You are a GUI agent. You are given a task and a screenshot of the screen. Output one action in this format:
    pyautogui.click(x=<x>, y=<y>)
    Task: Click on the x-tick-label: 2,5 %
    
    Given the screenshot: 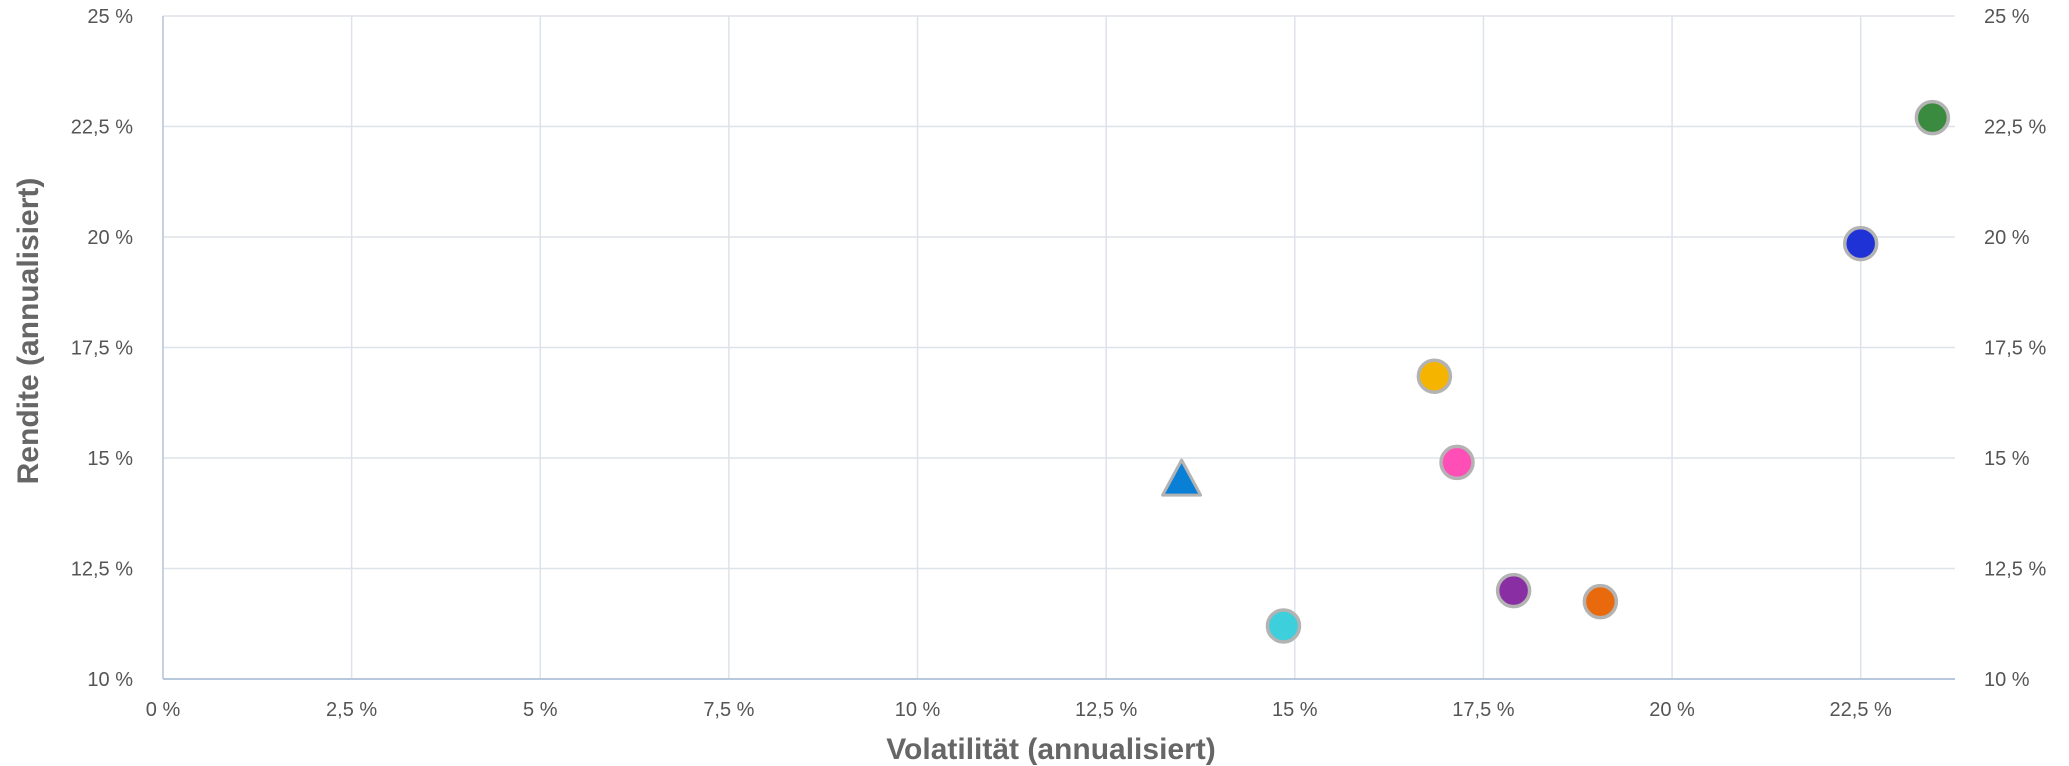 What is the action you would take?
    pyautogui.click(x=351, y=710)
    